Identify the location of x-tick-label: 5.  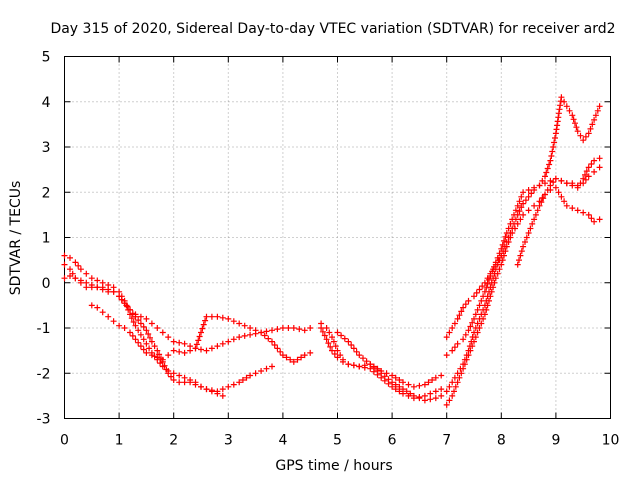
(337, 441).